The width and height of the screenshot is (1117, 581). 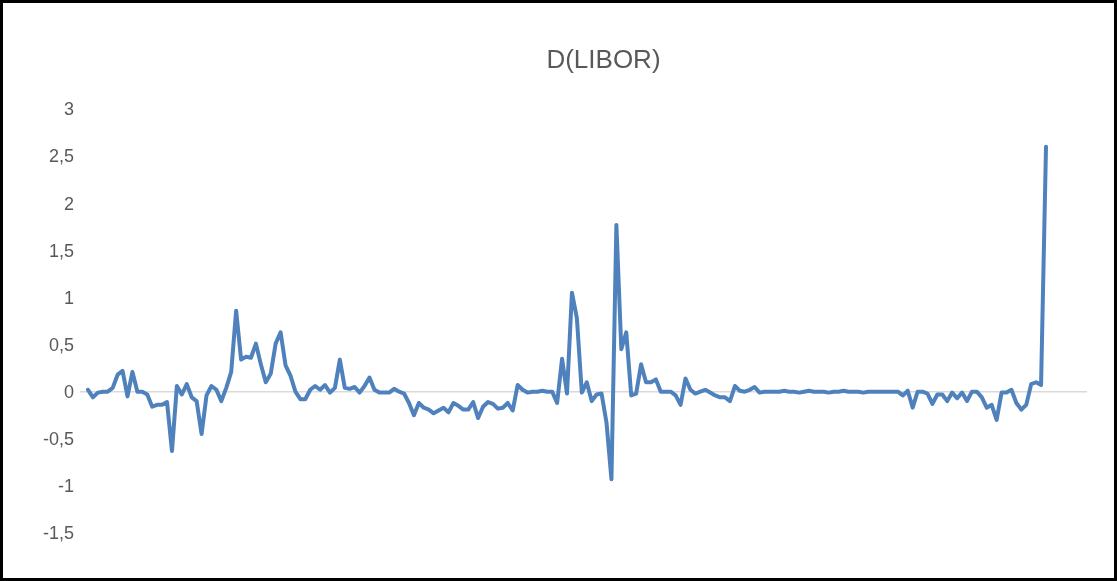 What do you see at coordinates (58, 533) in the screenshot?
I see `y-tick-label: -1,5` at bounding box center [58, 533].